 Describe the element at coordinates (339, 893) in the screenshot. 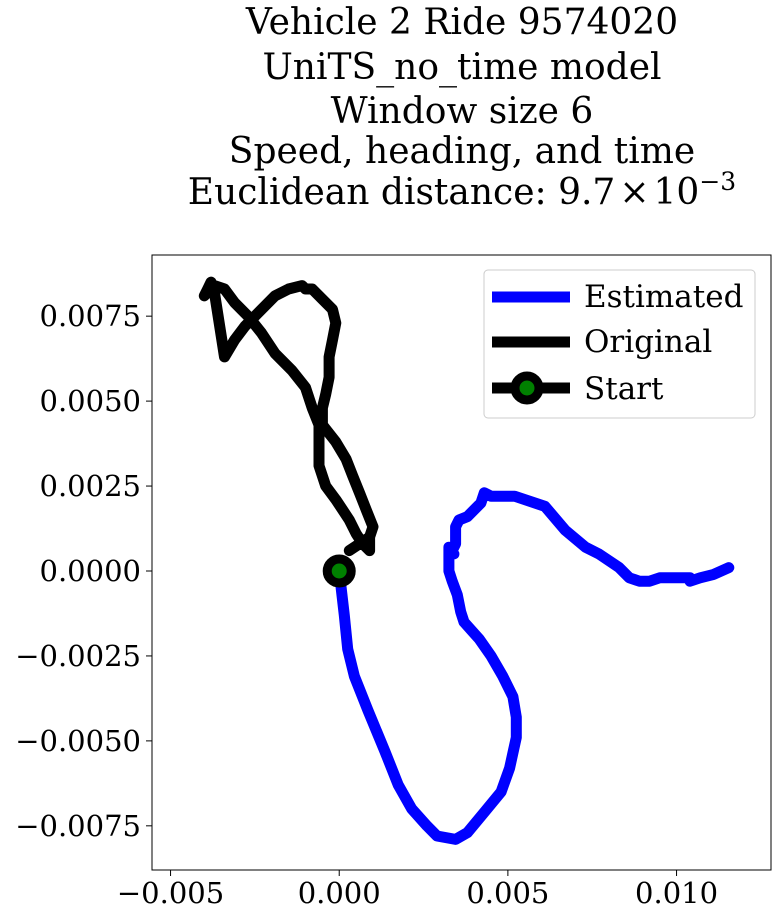

I see `x-tick-label: 0.000` at that location.